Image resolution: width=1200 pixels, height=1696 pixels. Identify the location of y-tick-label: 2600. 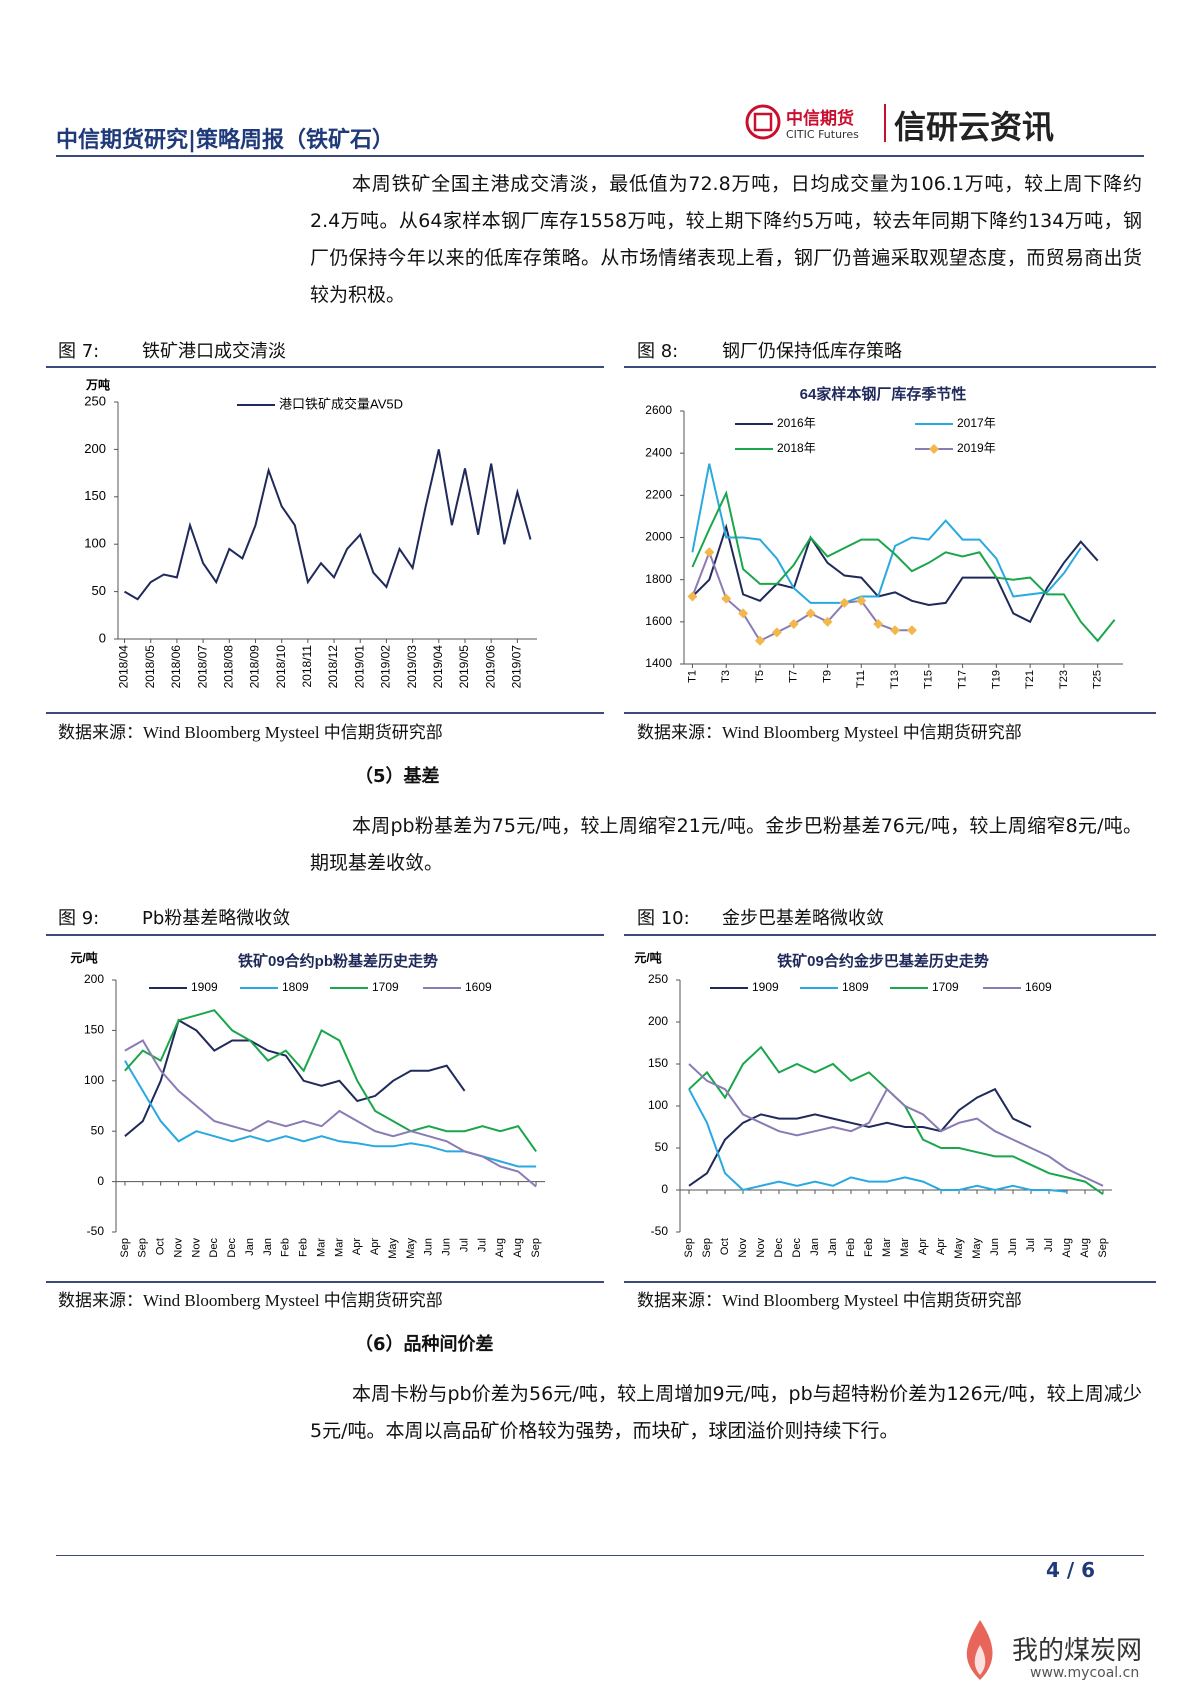
(658, 410).